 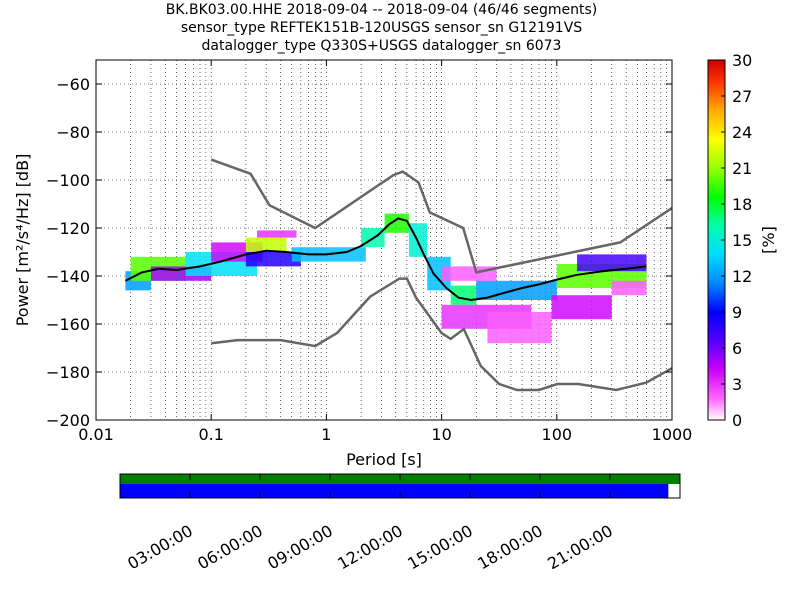 I want to click on colorbar-tick-label: 21, so click(x=742, y=168).